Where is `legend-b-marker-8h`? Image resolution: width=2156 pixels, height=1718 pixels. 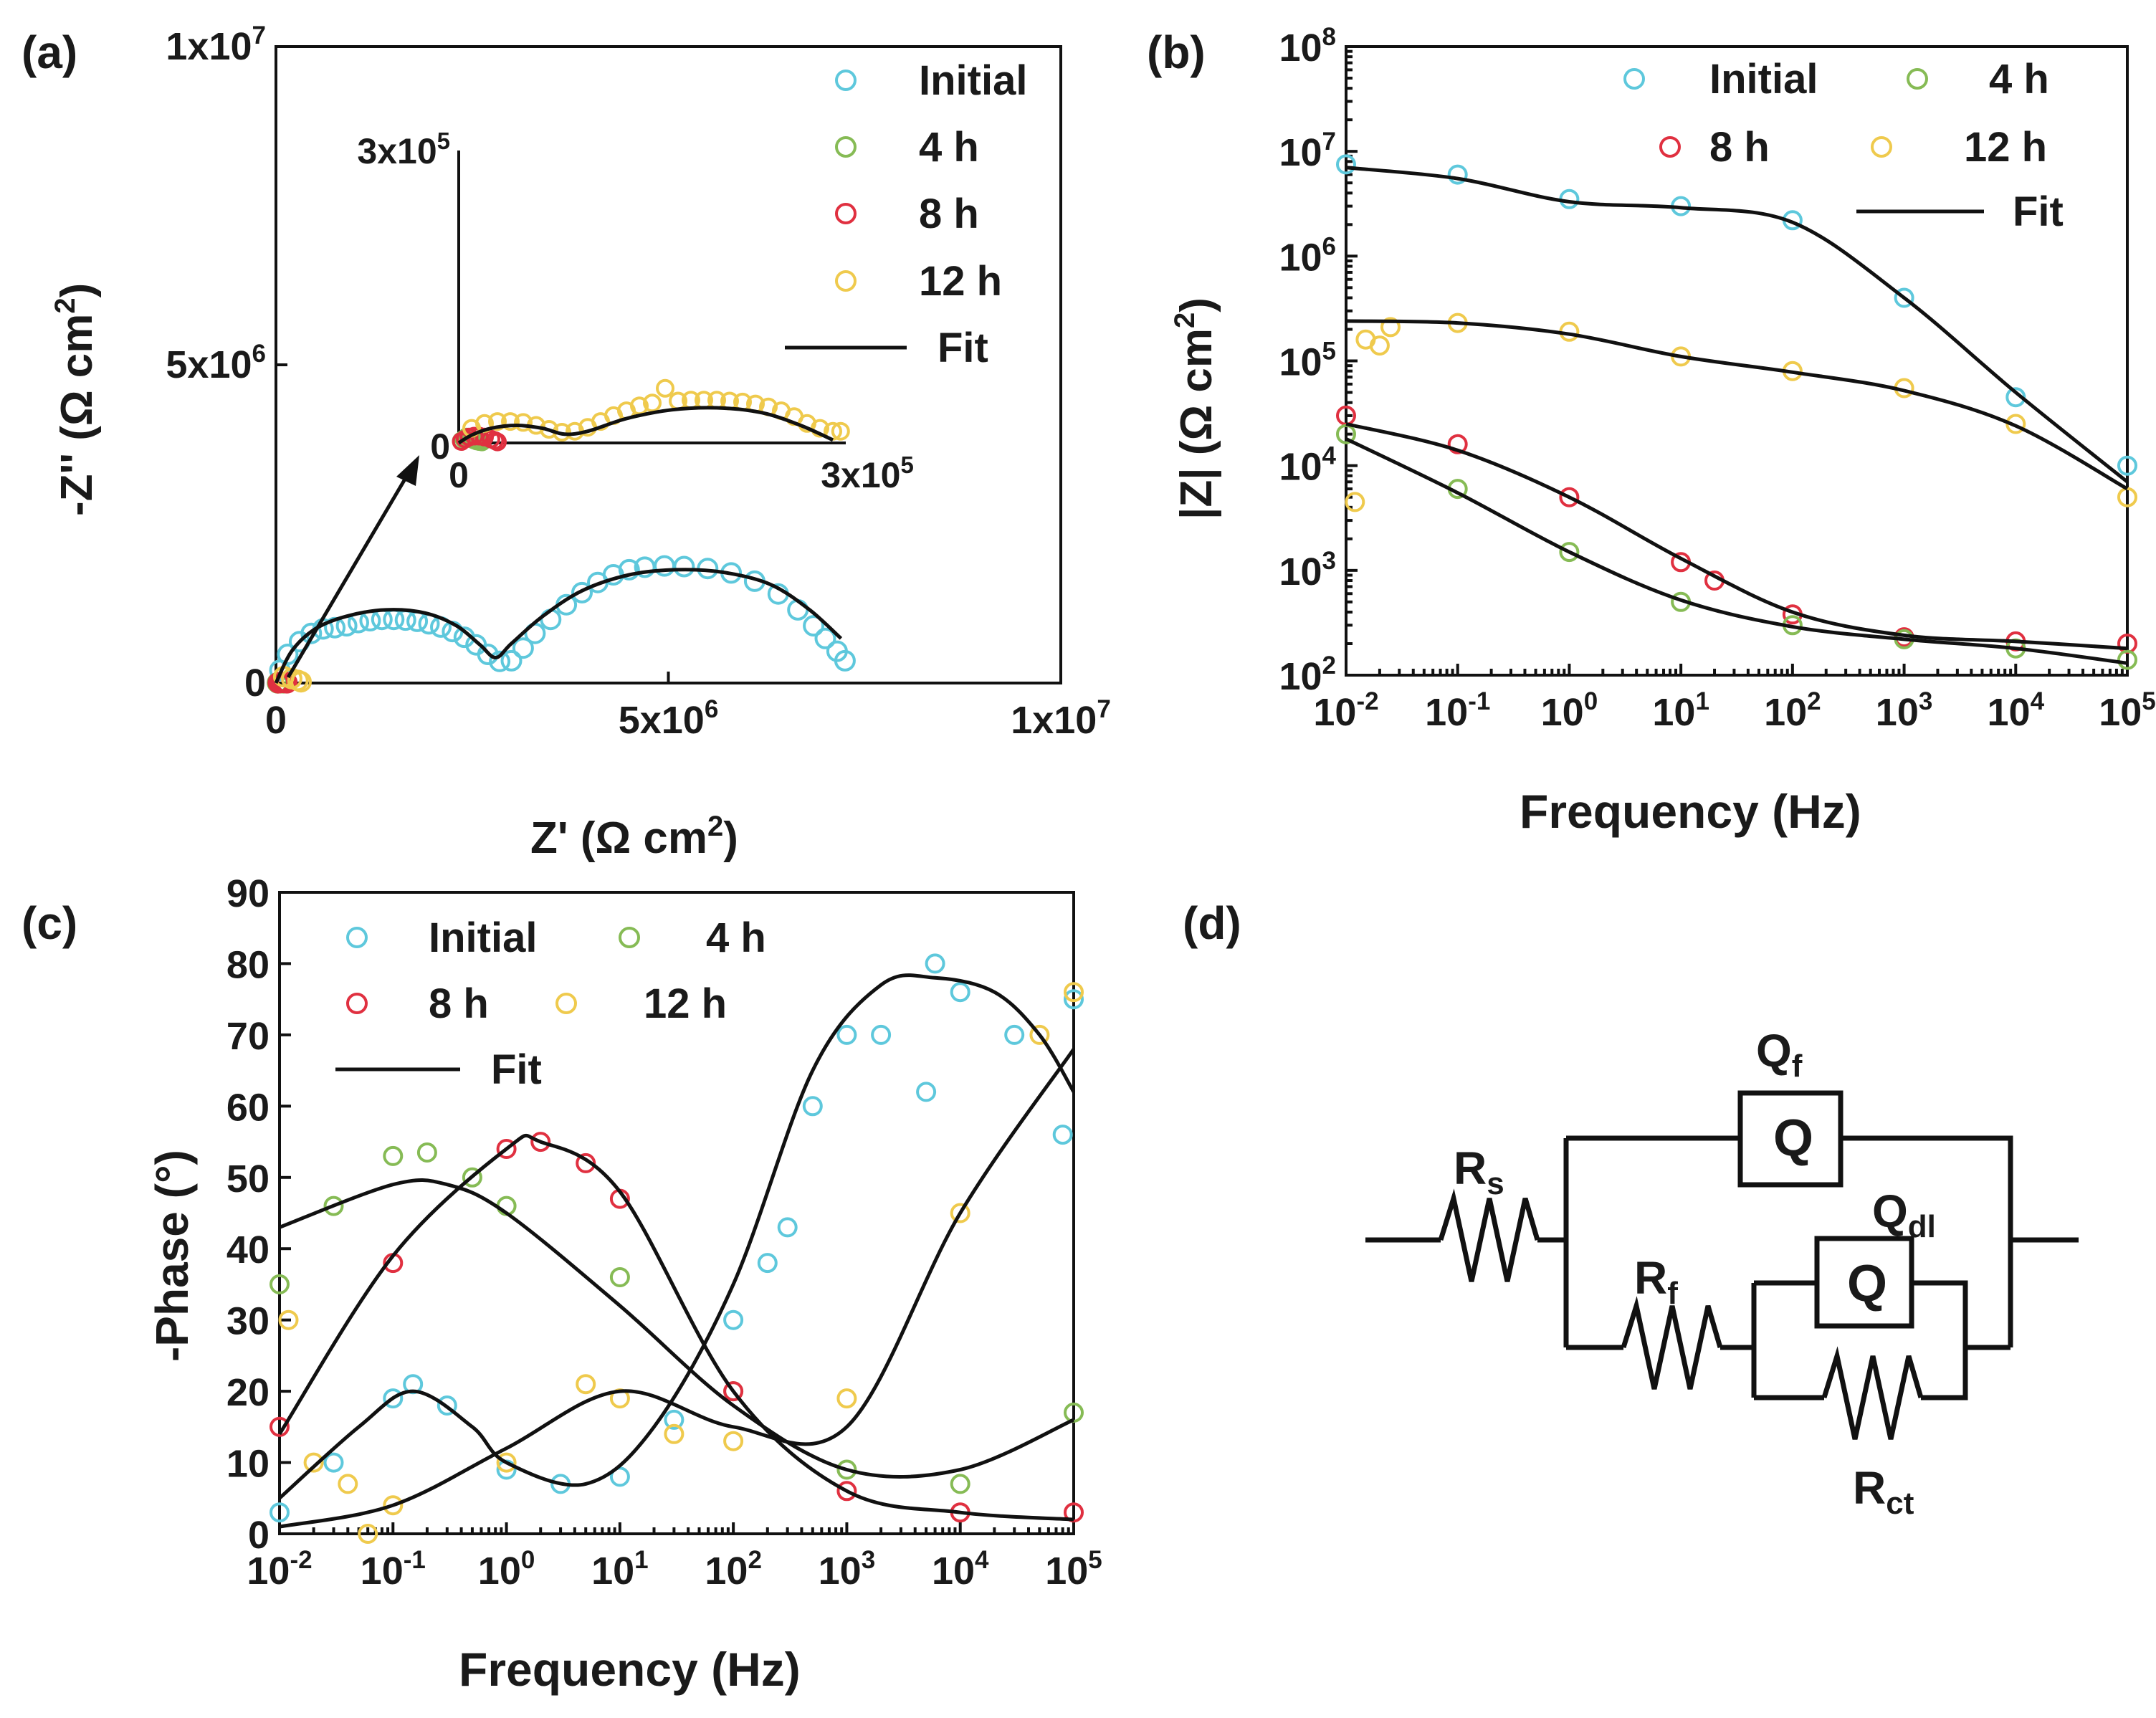 legend-b-marker-8h is located at coordinates (1670, 147).